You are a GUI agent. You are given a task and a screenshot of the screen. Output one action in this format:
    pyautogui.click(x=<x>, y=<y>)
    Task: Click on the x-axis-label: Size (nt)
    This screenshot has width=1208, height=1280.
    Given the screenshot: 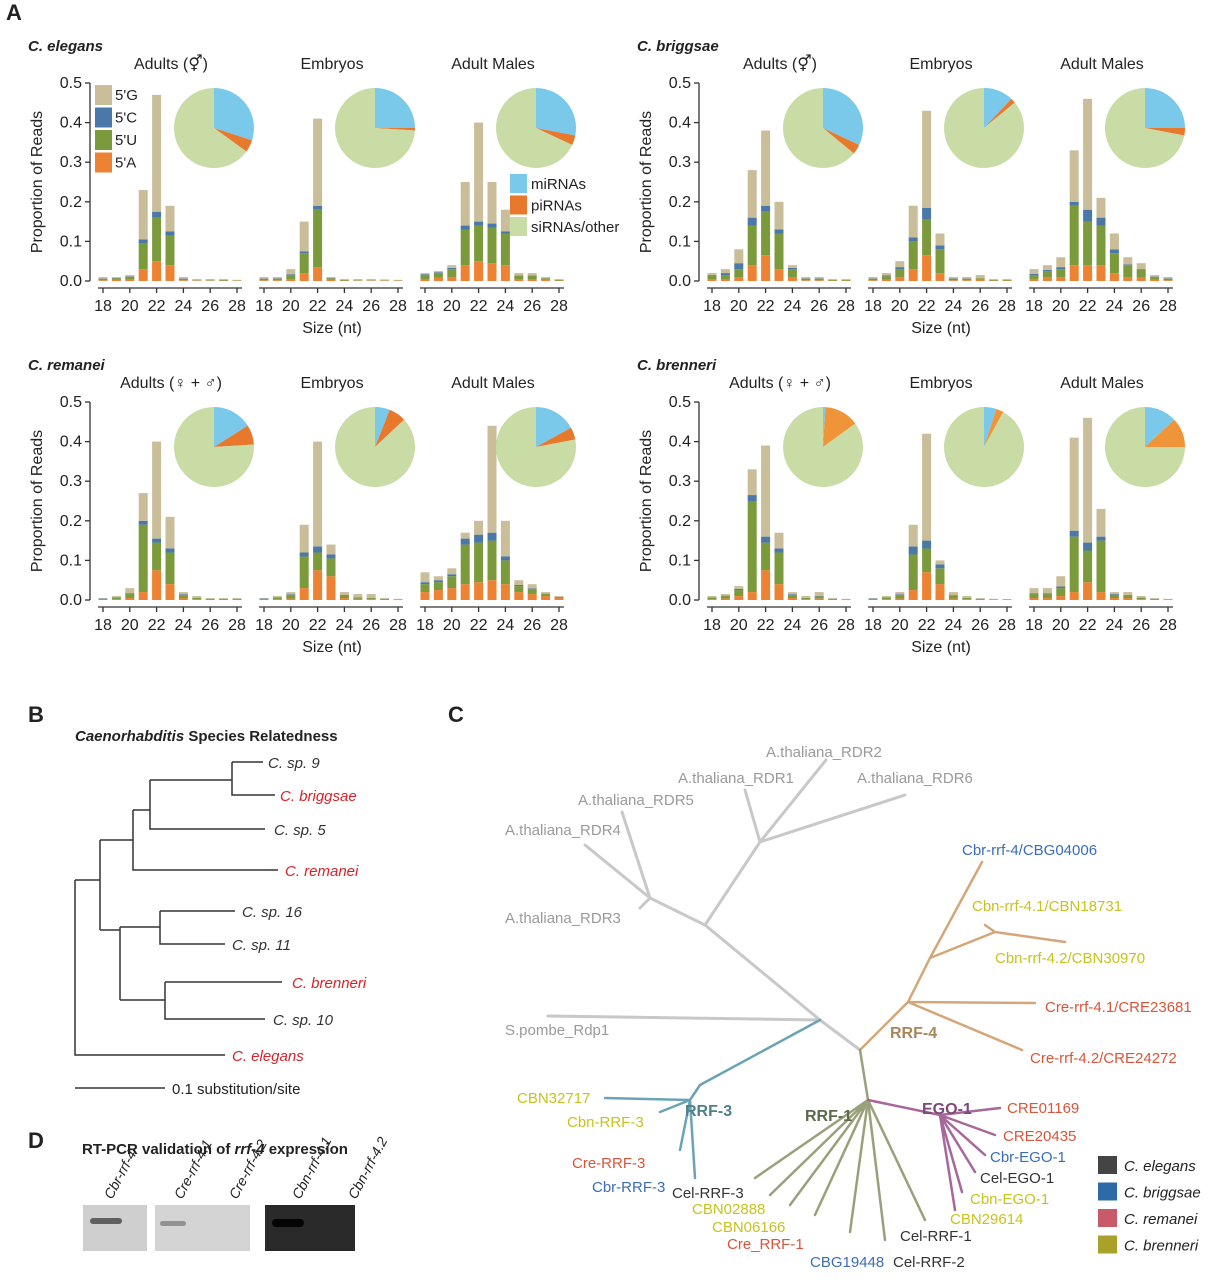 What is the action you would take?
    pyautogui.click(x=332, y=328)
    